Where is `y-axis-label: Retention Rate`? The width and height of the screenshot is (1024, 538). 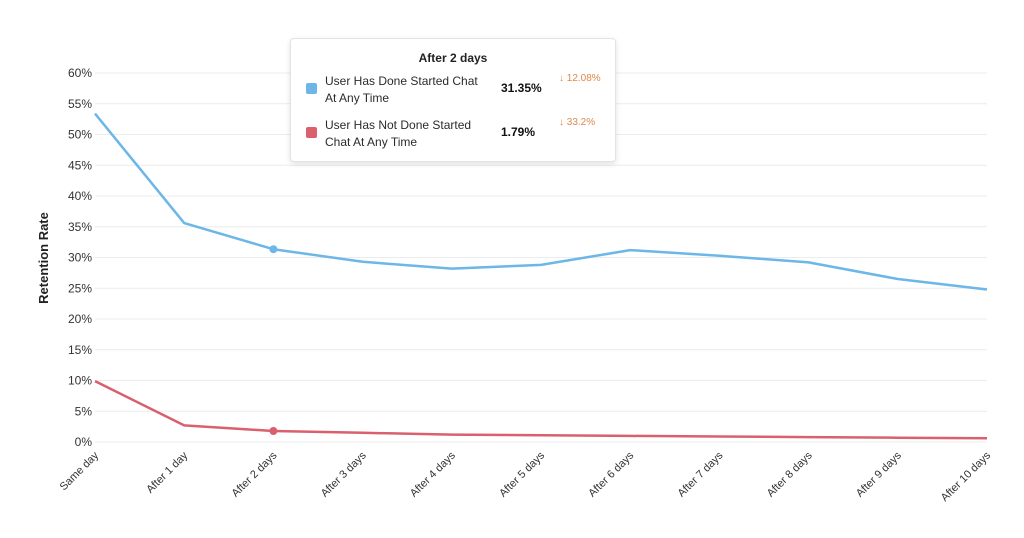
y-axis-label: Retention Rate is located at coordinates (43, 258).